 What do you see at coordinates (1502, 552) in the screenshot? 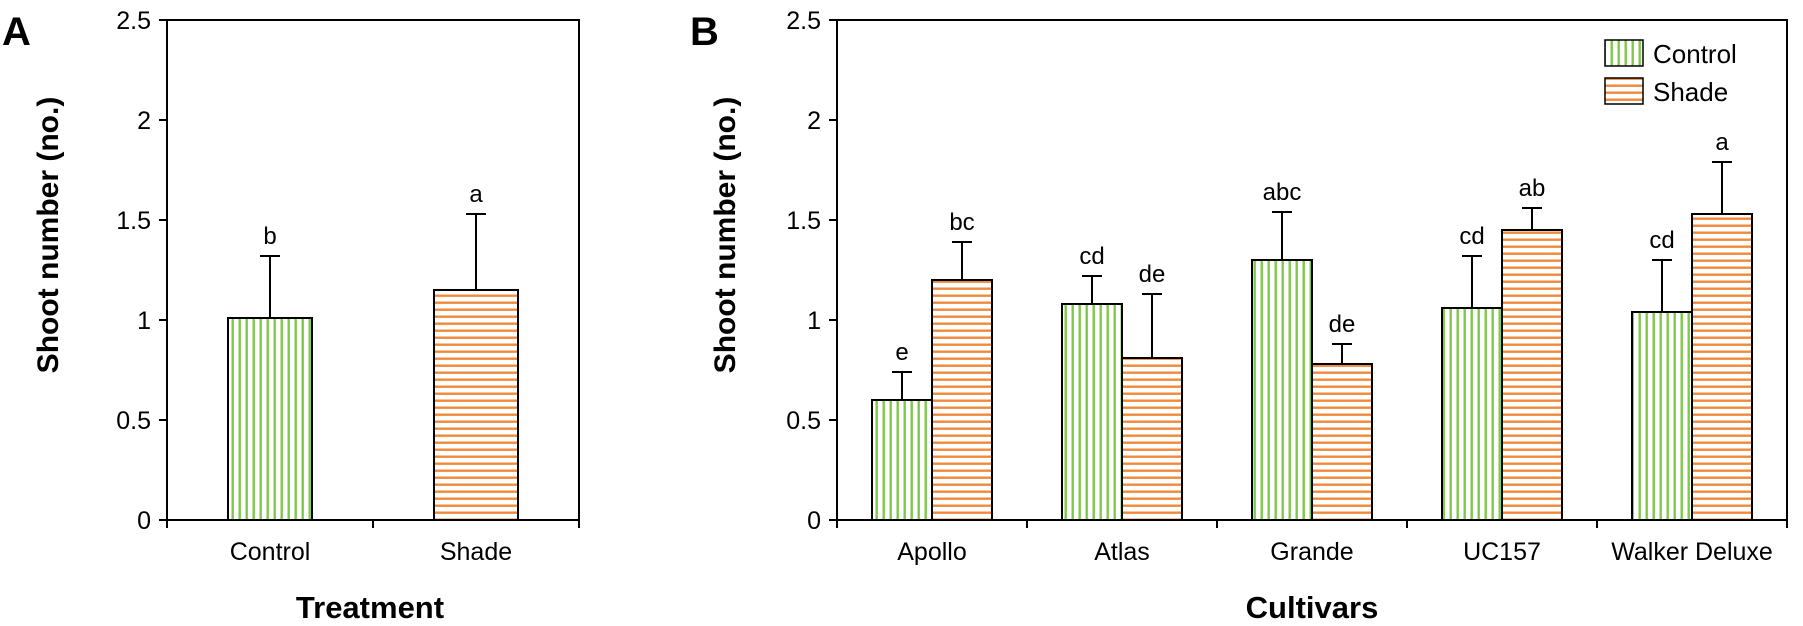
I see `x-tick-label: UC157` at bounding box center [1502, 552].